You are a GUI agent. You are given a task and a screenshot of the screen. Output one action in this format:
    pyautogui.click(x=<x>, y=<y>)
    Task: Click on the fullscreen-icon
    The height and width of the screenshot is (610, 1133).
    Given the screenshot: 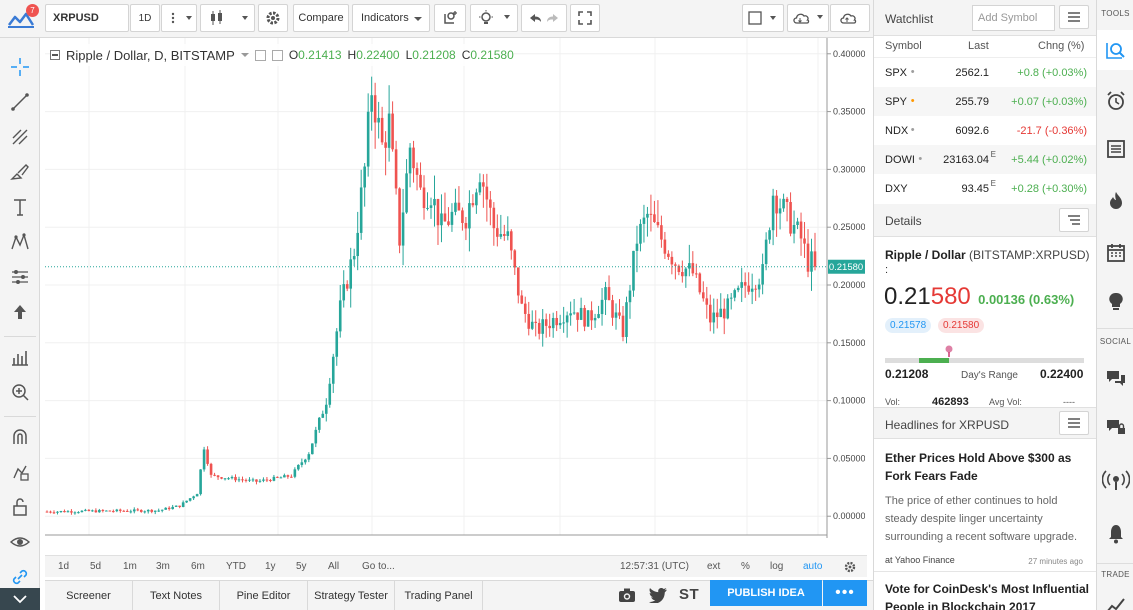 What is the action you would take?
    pyautogui.click(x=585, y=18)
    